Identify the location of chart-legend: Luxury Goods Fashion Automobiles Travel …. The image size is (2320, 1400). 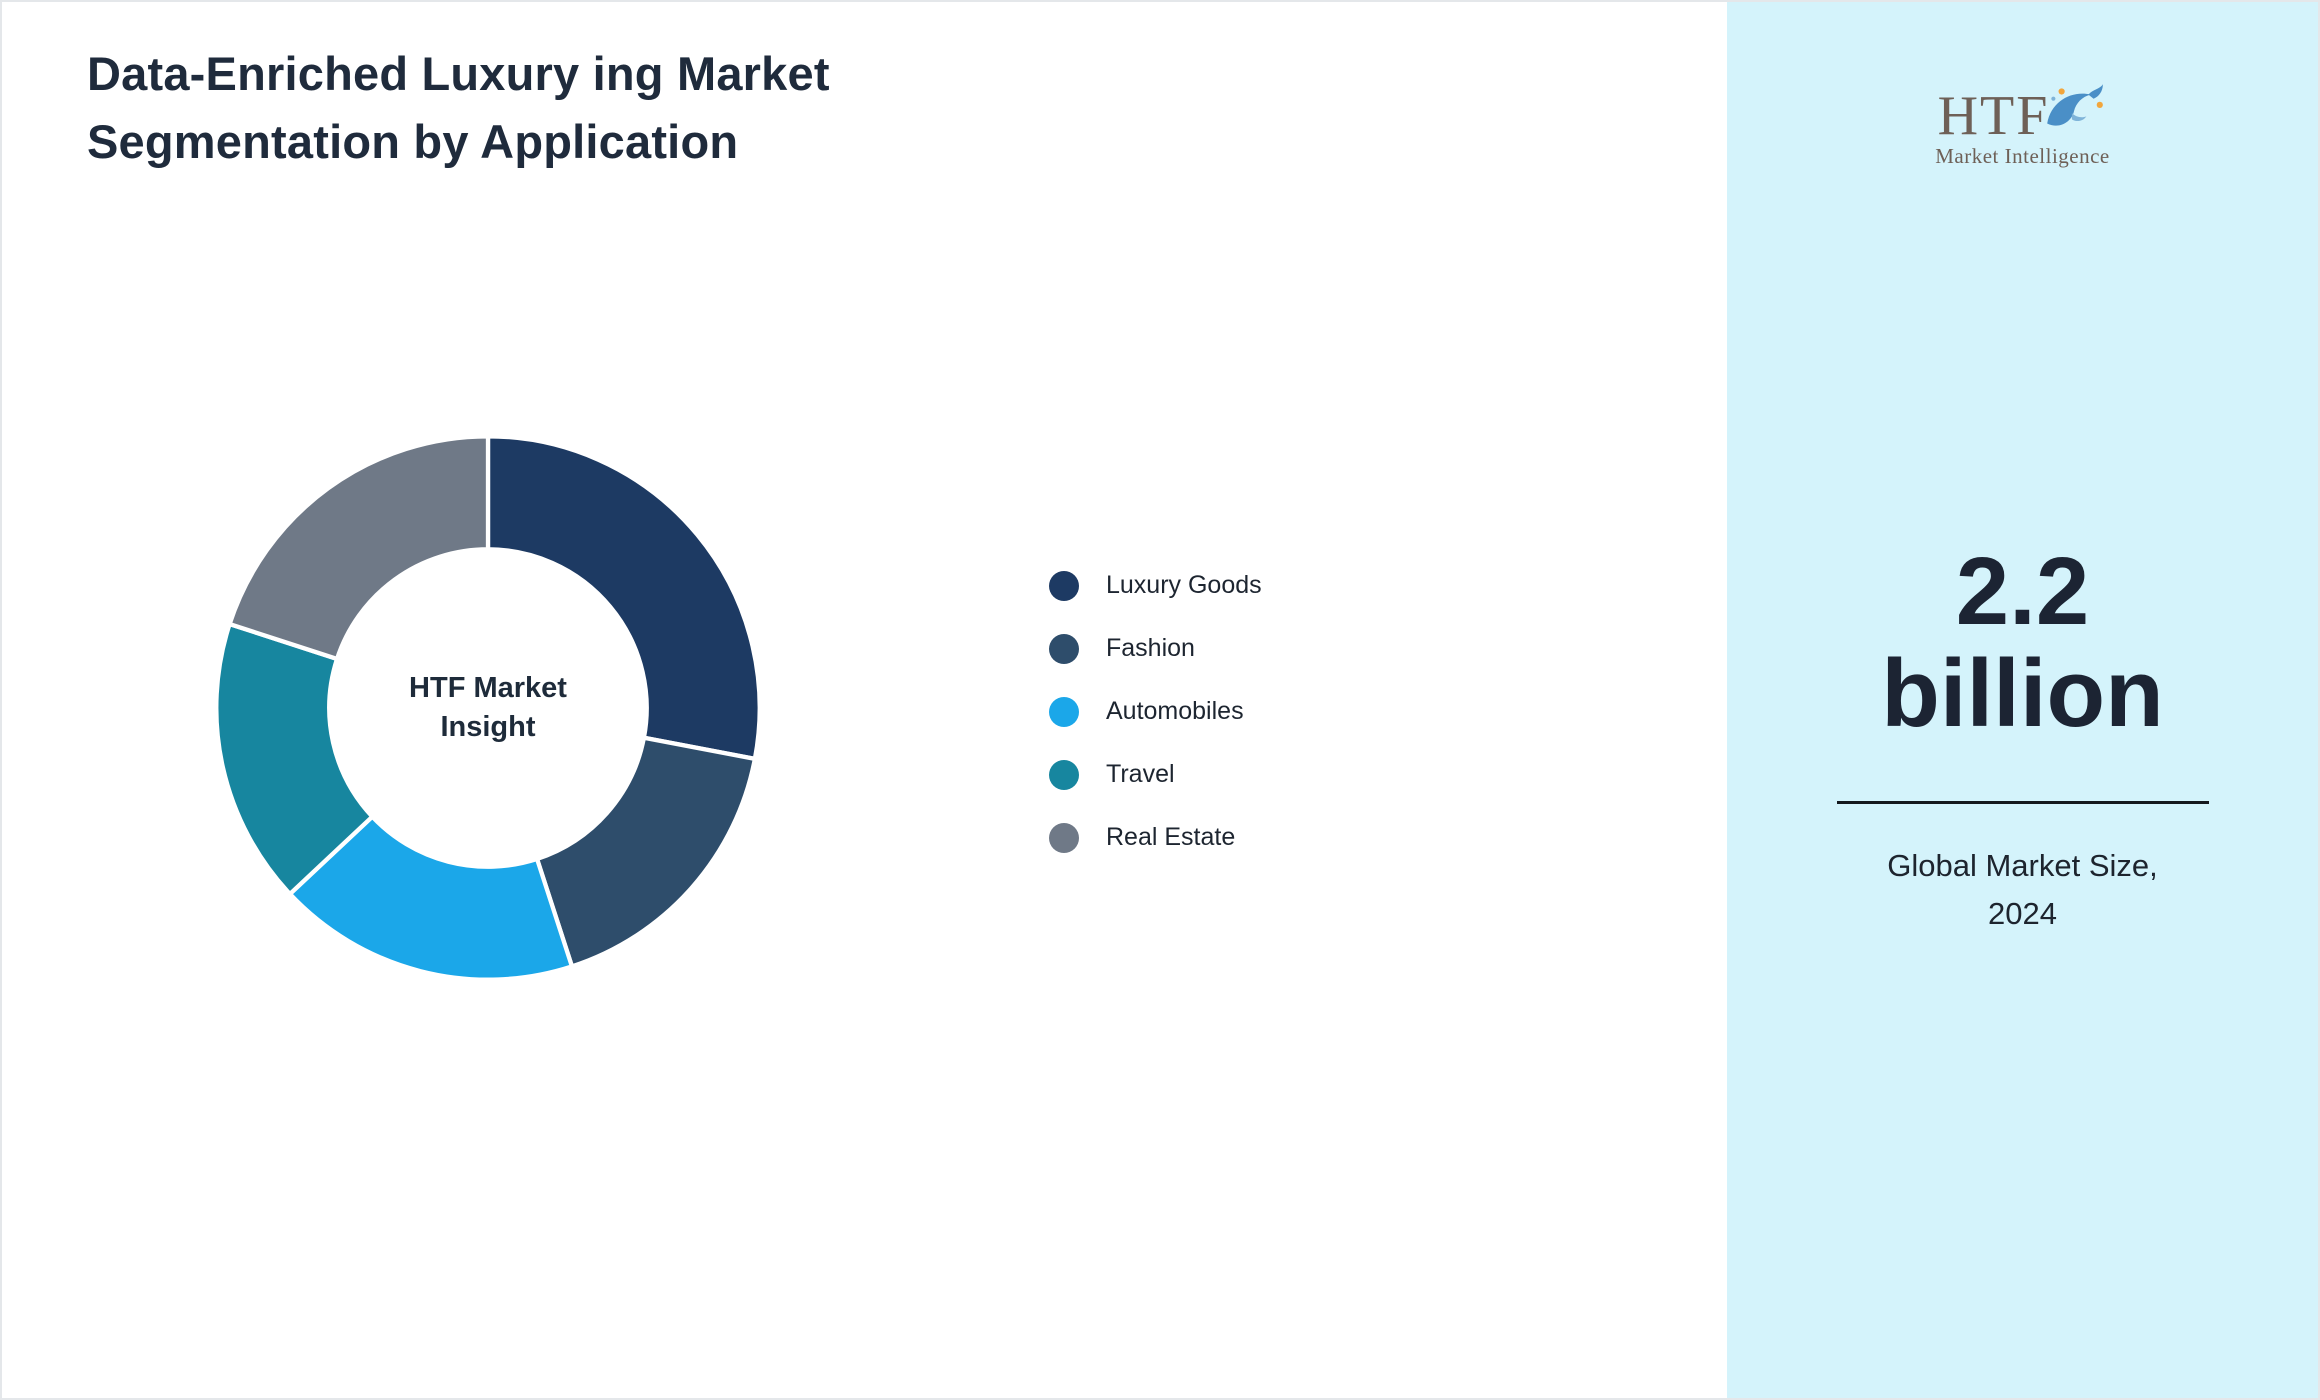
(1155, 711).